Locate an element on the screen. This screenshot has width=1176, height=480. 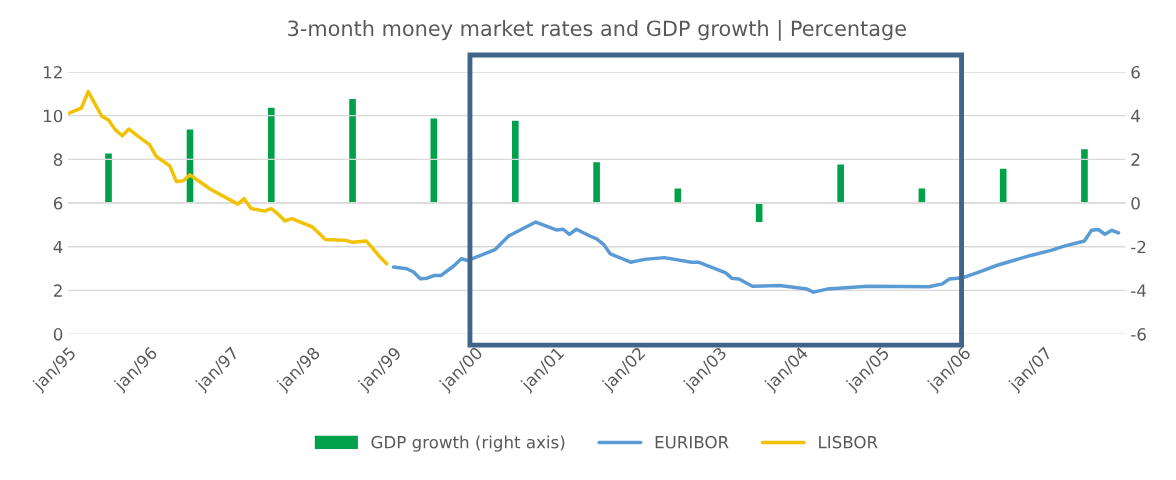
y-tick-label: 10 is located at coordinates (53, 116).